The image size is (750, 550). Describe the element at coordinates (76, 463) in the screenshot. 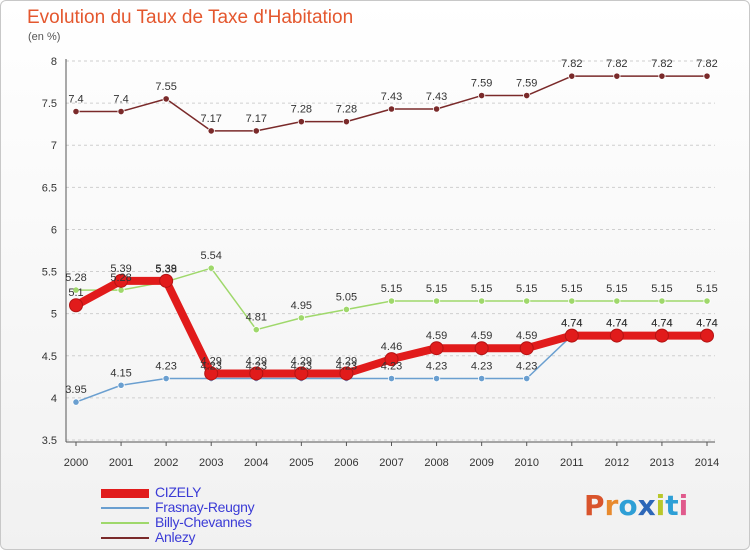

I see `x-tick-label: 2000` at that location.